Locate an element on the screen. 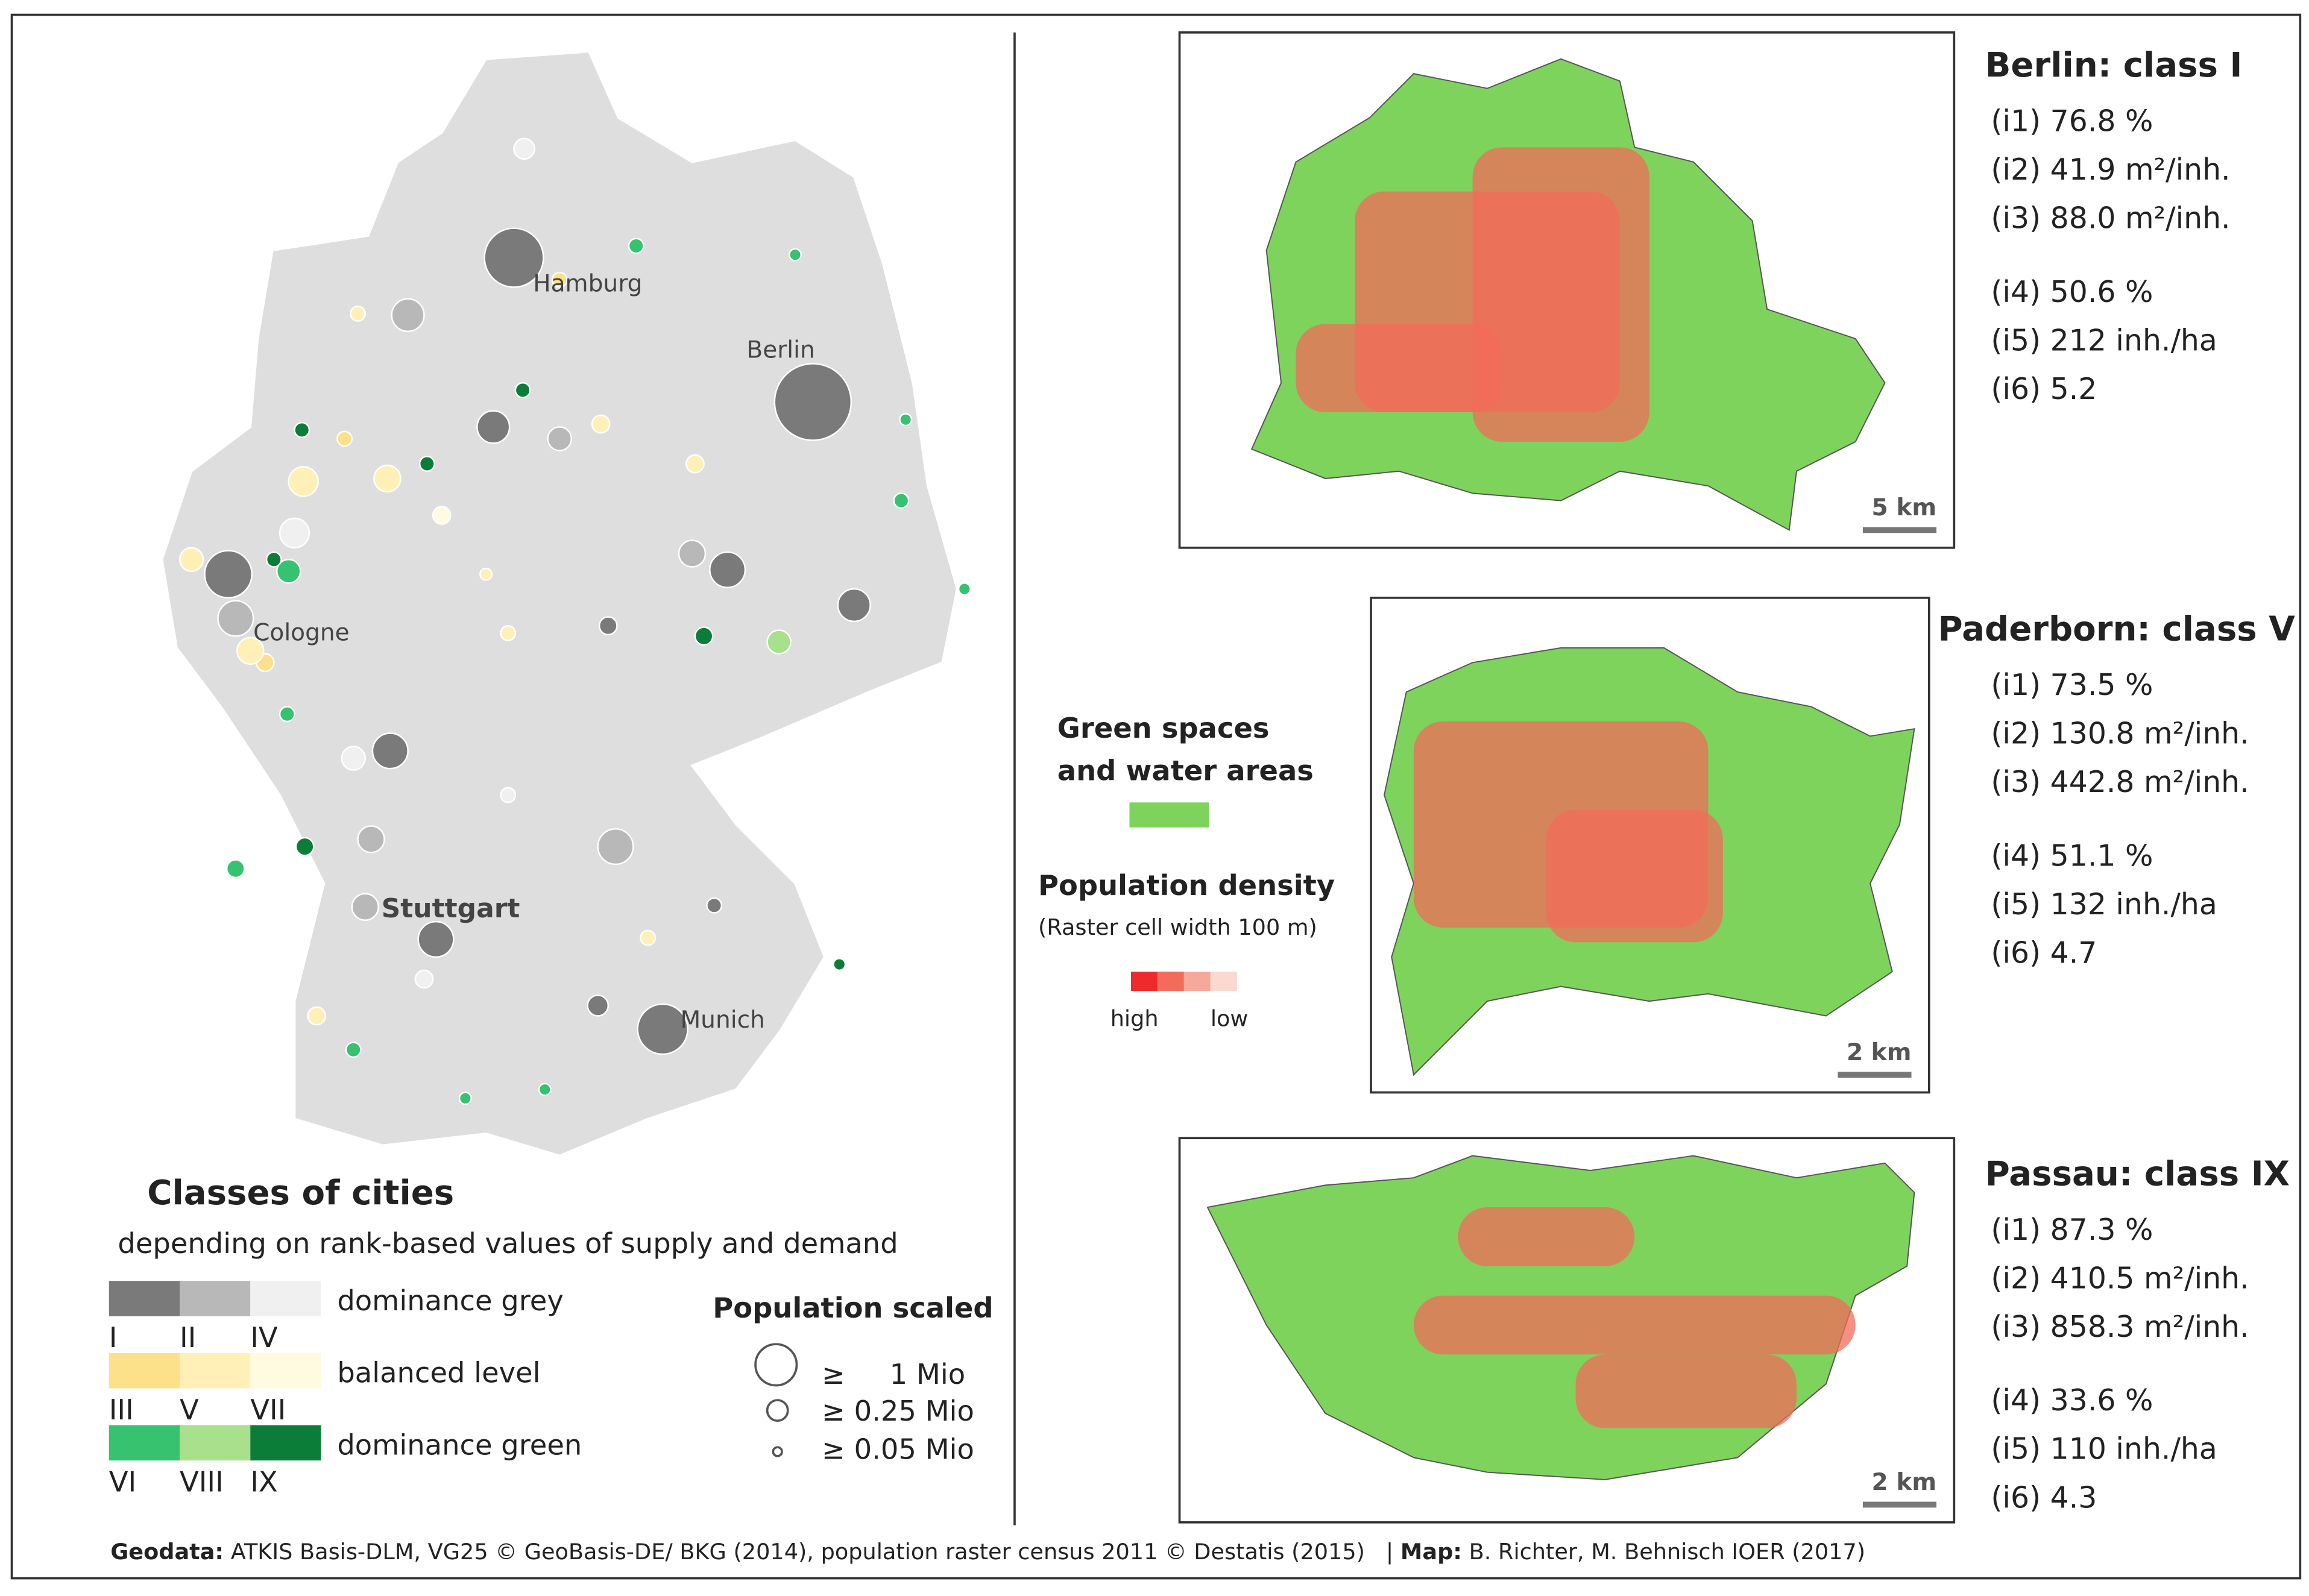 The height and width of the screenshot is (1596, 2309). footer-label: Geodata: is located at coordinates (167, 1552).